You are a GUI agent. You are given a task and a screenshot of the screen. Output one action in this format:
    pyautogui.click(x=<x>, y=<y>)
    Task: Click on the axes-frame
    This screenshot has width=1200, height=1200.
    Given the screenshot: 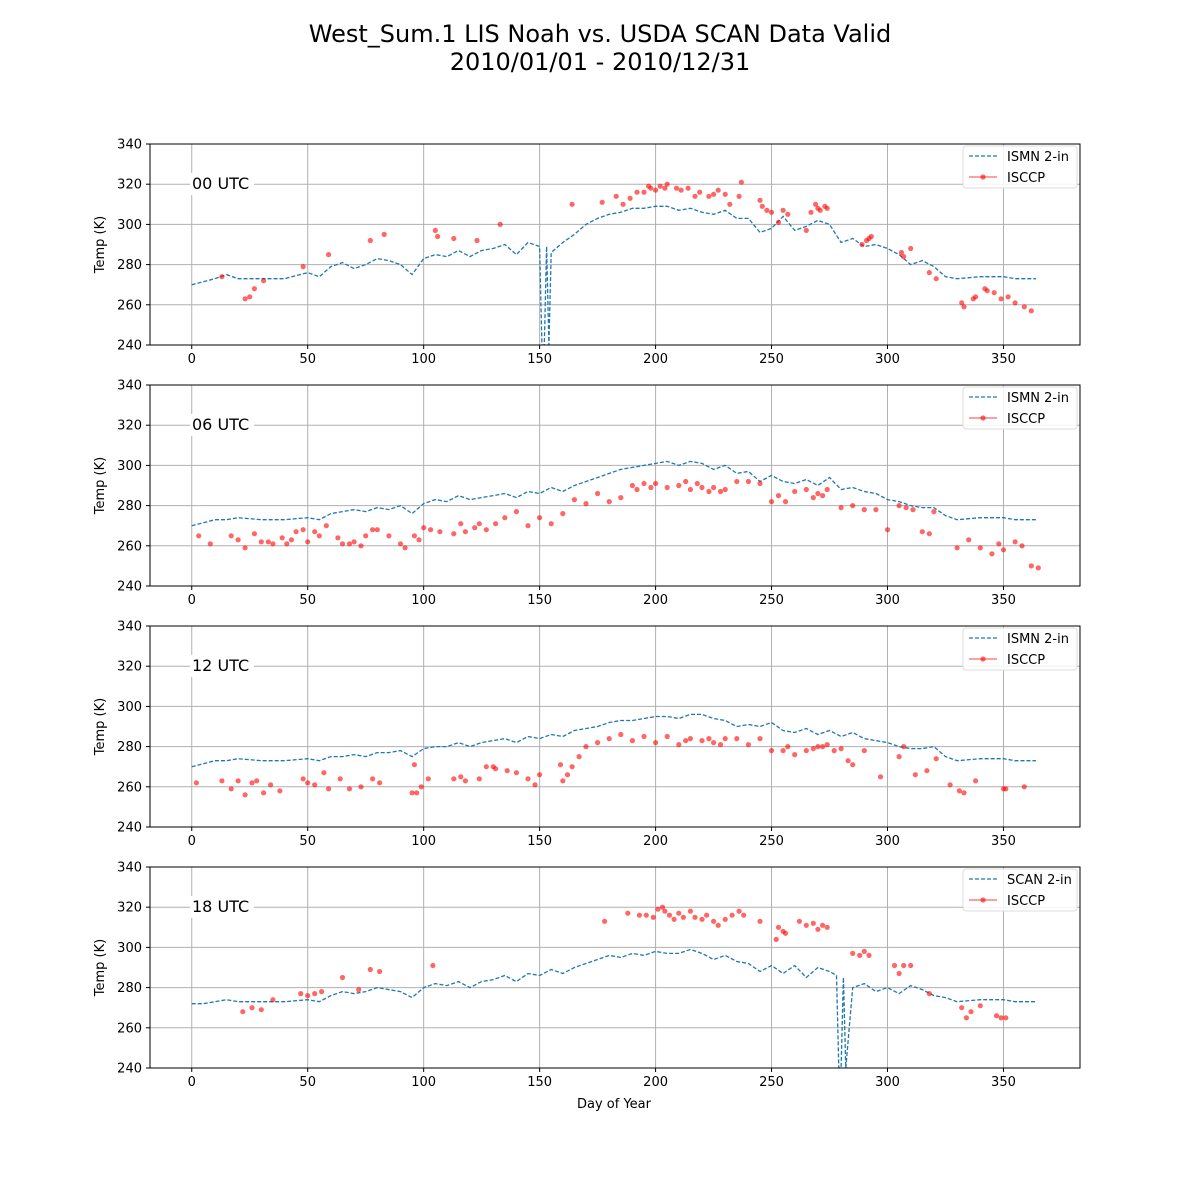 What is the action you would take?
    pyautogui.click(x=615, y=967)
    